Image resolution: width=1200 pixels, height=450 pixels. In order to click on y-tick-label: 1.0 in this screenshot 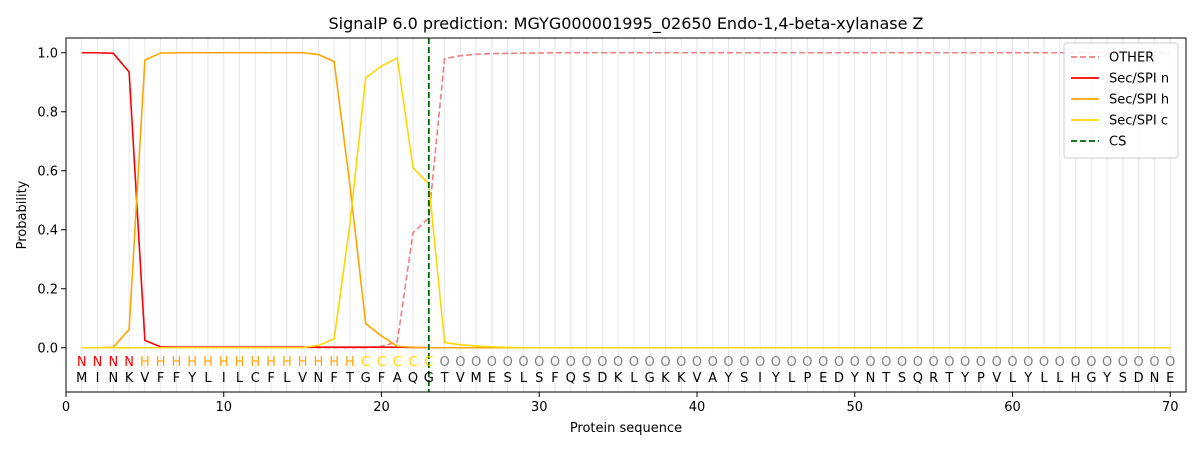, I will do `click(47, 53)`.